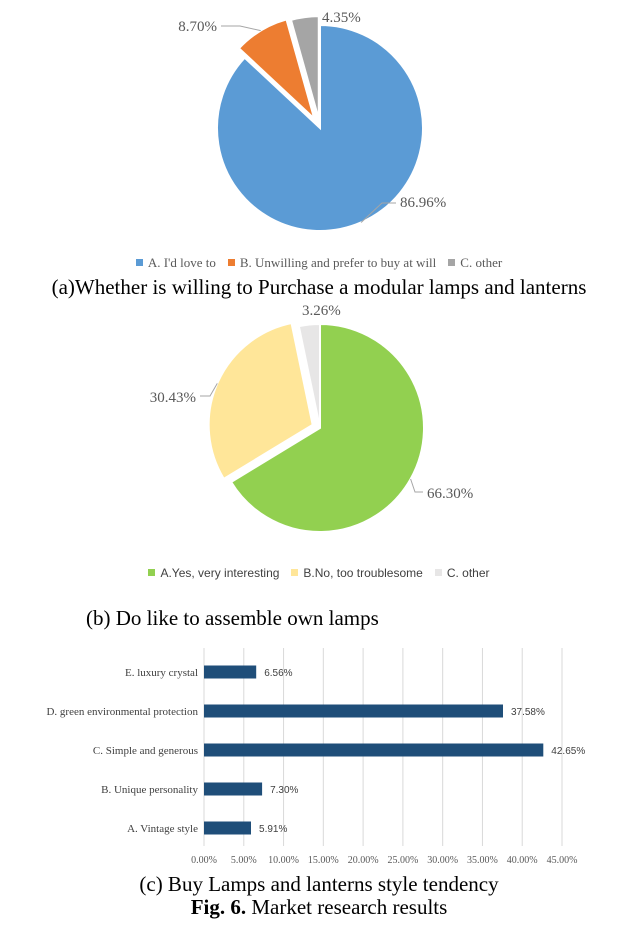  What do you see at coordinates (423, 203) in the screenshot?
I see `data-label-a-i-d-love-to: 86.96%` at bounding box center [423, 203].